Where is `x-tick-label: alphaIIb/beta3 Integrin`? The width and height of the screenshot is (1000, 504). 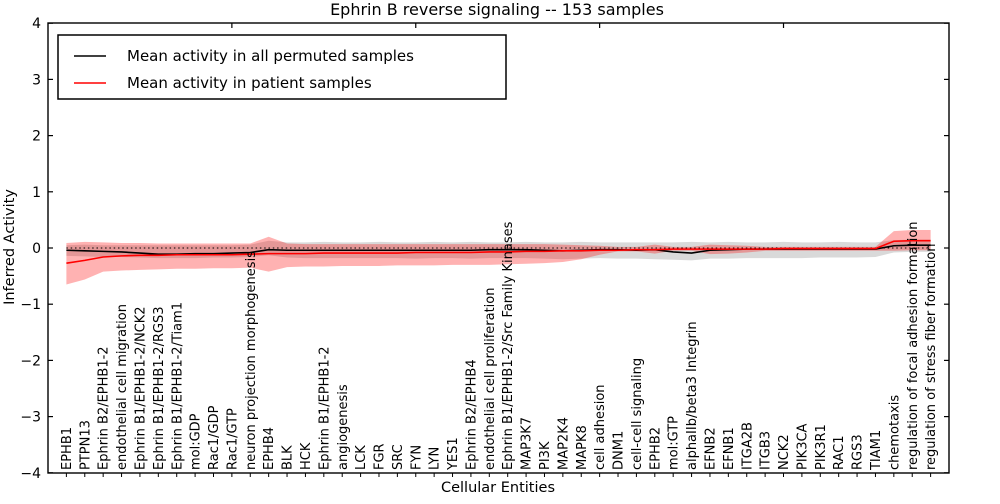
x-tick-label: alphaIIb/beta3 Integrin is located at coordinates (692, 395).